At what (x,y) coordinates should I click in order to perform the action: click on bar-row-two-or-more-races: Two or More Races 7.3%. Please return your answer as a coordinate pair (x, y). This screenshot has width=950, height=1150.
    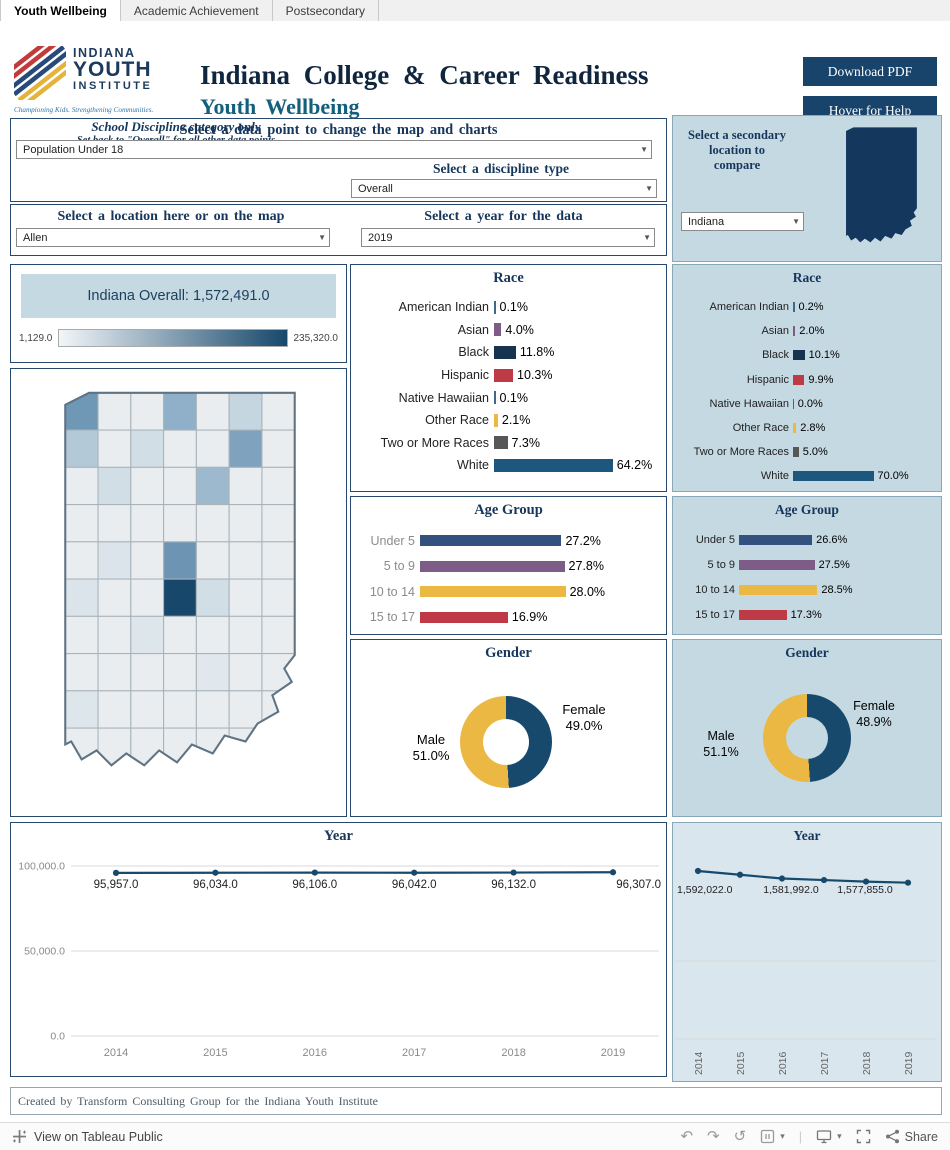
    Looking at the image, I should click on (509, 443).